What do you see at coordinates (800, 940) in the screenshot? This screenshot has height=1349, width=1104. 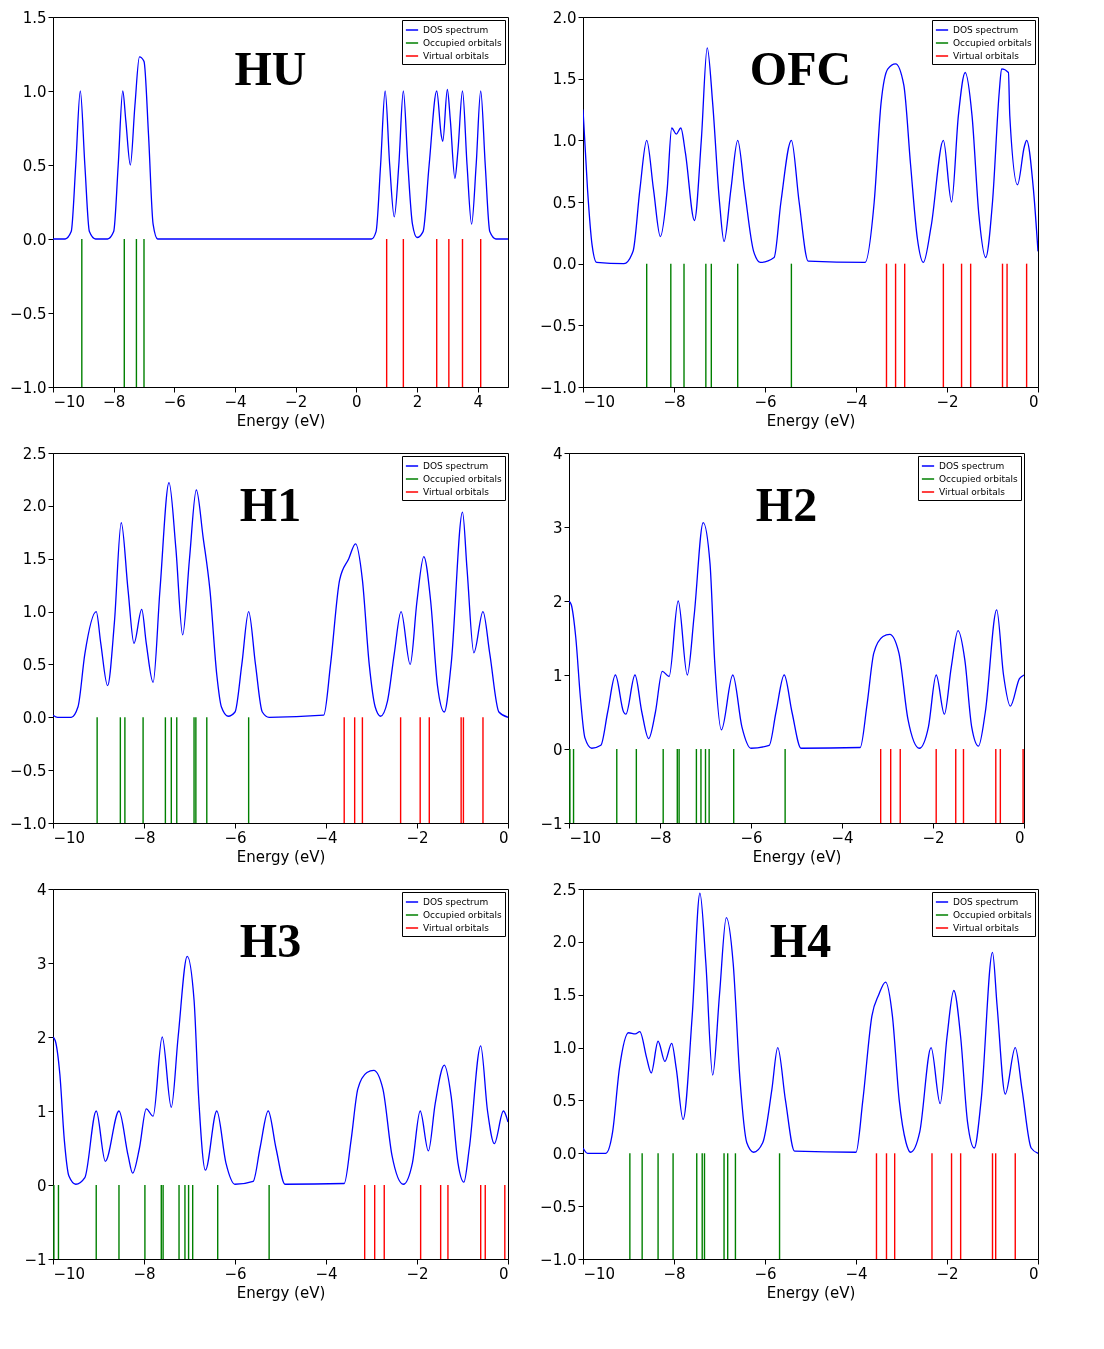 I see `text: H4` at bounding box center [800, 940].